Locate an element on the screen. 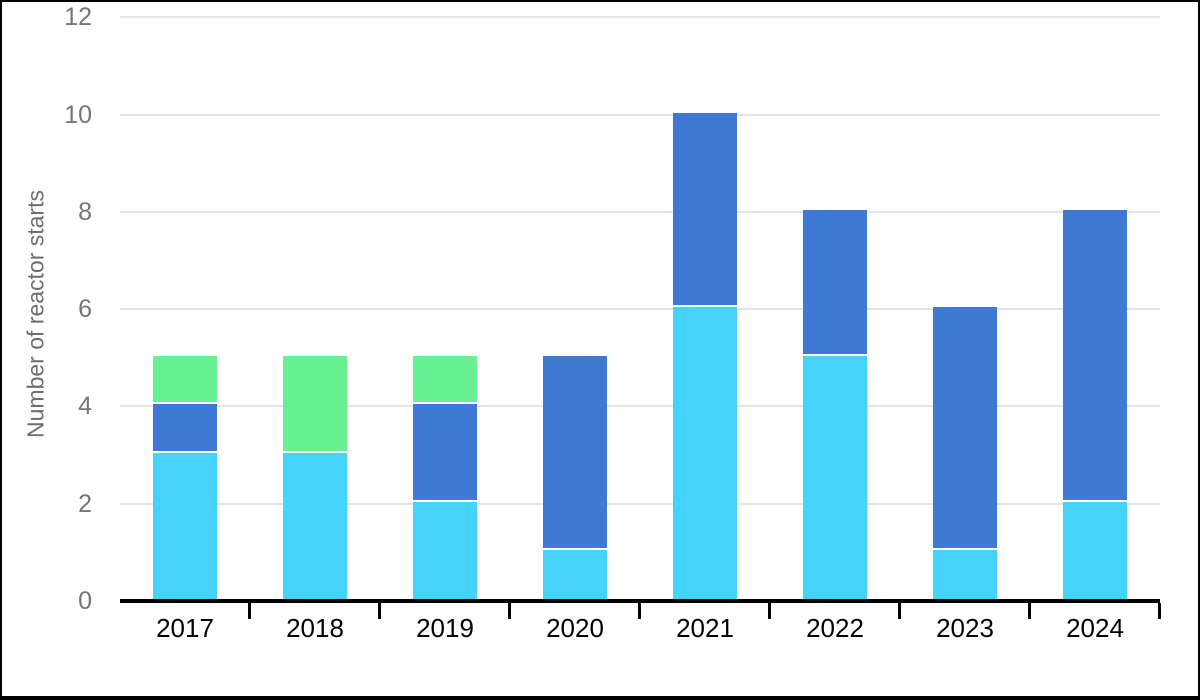  bar-2018 is located at coordinates (315, 477).